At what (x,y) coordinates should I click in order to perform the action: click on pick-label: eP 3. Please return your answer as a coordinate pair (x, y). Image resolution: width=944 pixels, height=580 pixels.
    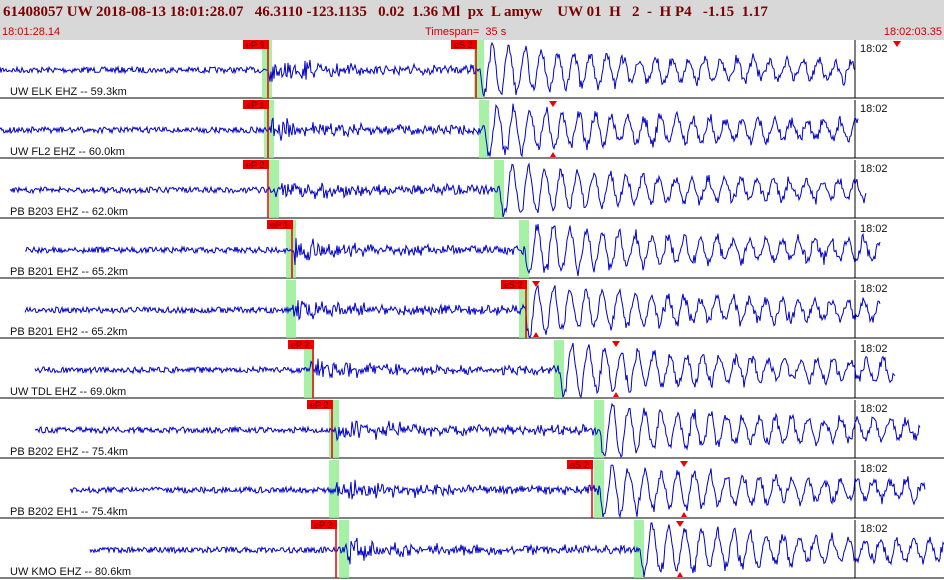
    Looking at the image, I should click on (255, 45).